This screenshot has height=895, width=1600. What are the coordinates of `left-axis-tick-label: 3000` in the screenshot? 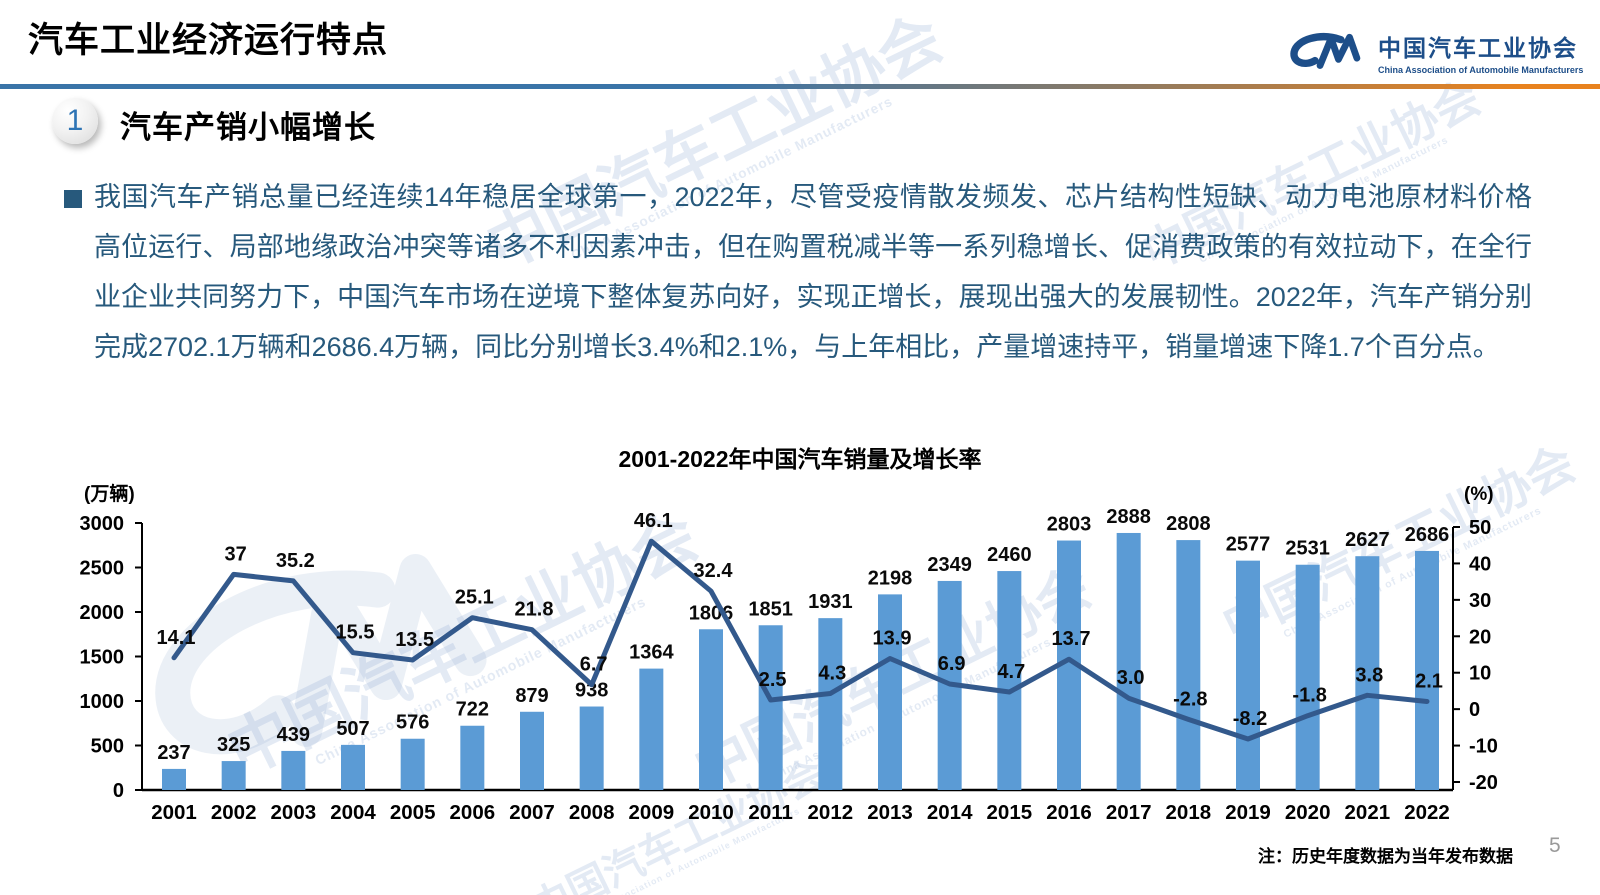 It's located at (102, 524).